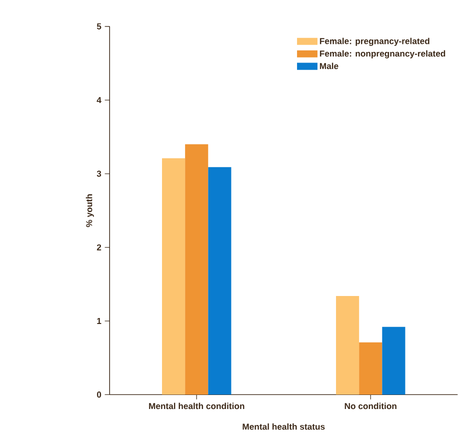 This screenshot has width=458, height=440. What do you see at coordinates (99, 99) in the screenshot?
I see `y-tick-label: 4` at bounding box center [99, 99].